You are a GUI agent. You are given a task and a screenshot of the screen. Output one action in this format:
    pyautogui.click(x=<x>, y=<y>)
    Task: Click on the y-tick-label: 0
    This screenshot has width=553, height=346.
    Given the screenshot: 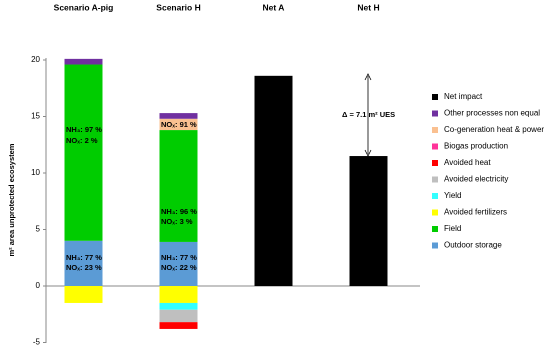 What is the action you would take?
    pyautogui.click(x=38, y=285)
    